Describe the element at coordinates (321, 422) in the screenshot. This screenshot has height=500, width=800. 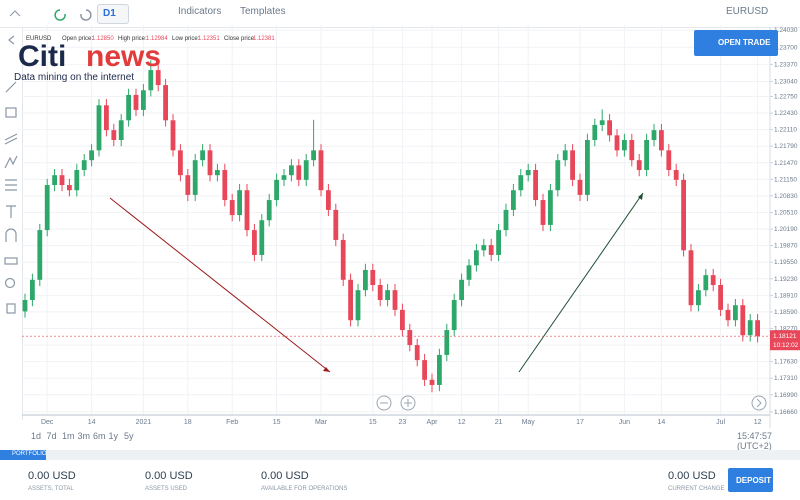
I see `x-tick-label: Mar` at that location.